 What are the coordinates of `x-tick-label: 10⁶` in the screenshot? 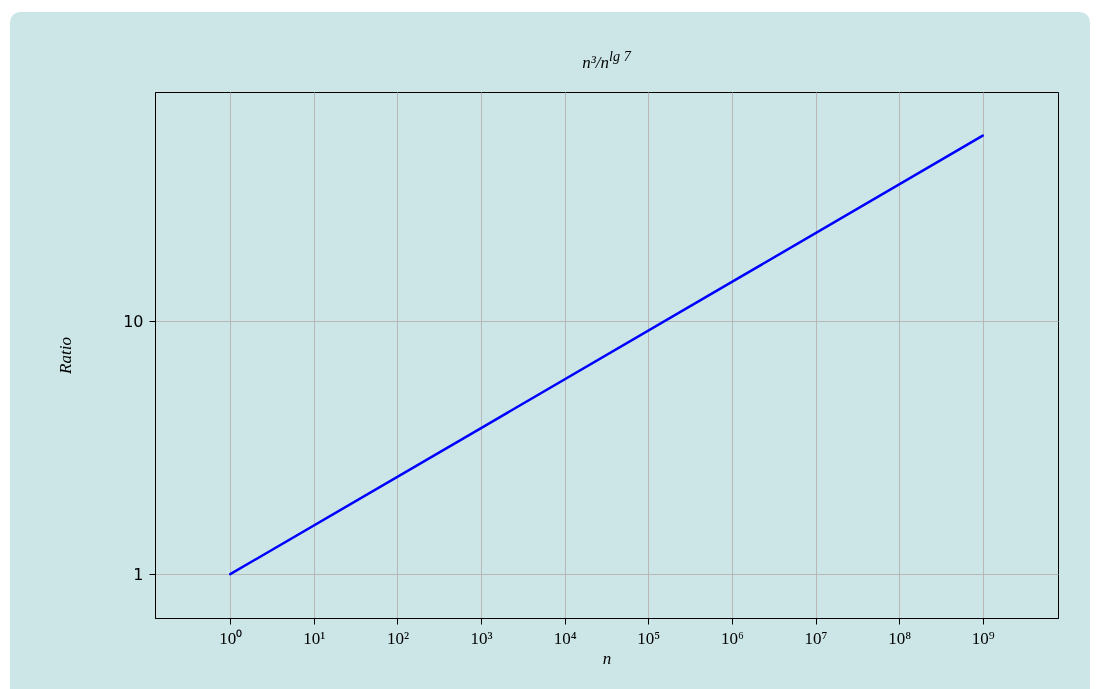 It's located at (732, 638).